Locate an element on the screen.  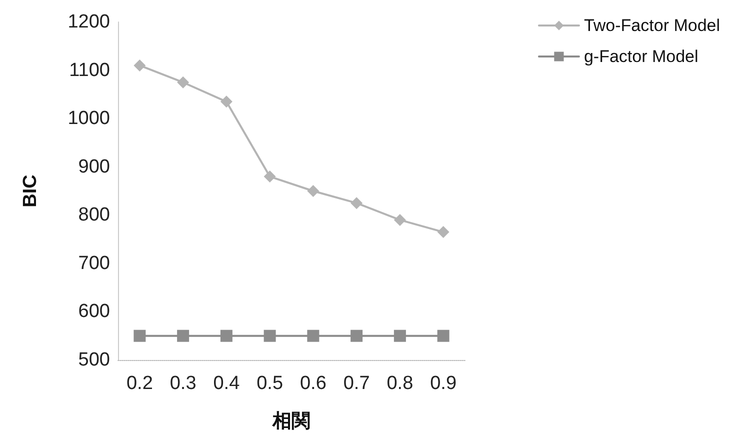
legend-label: g-Factor Model is located at coordinates (641, 56).